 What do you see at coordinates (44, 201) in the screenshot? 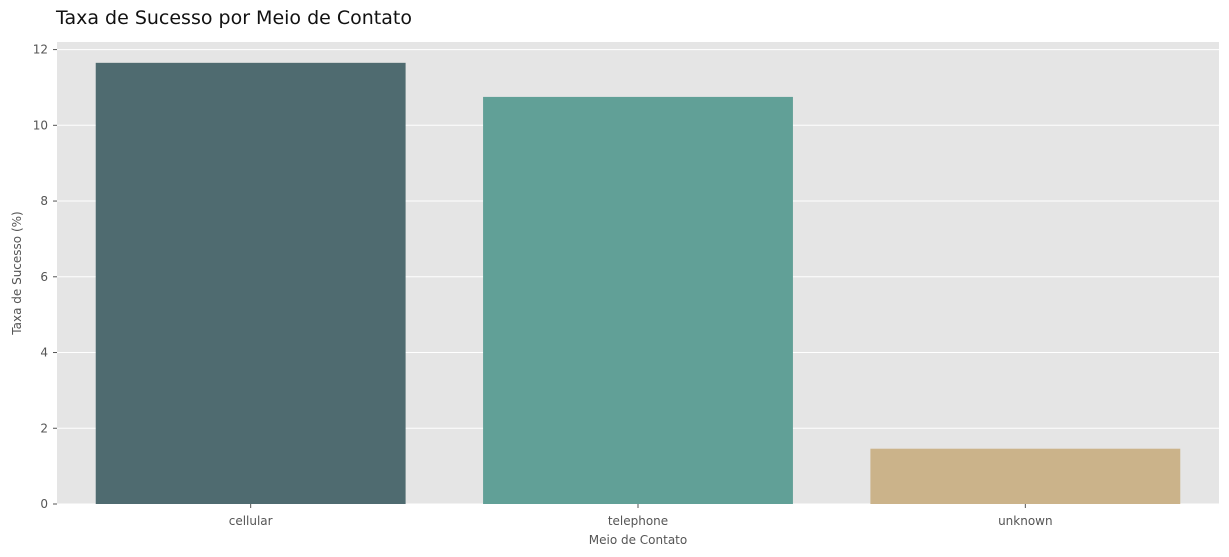
I see `y-tick-label: 8` at bounding box center [44, 201].